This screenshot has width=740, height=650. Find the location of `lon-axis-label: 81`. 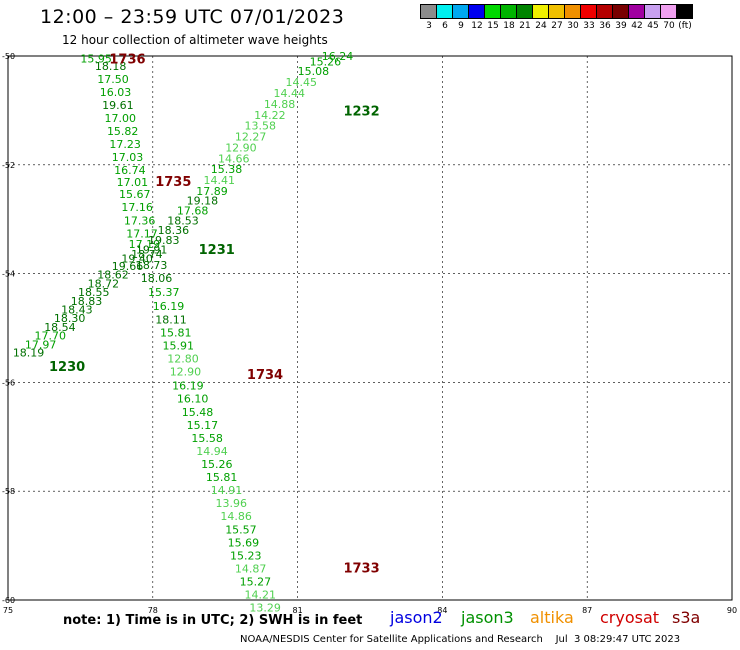

lon-axis-label: 81 is located at coordinates (298, 610).